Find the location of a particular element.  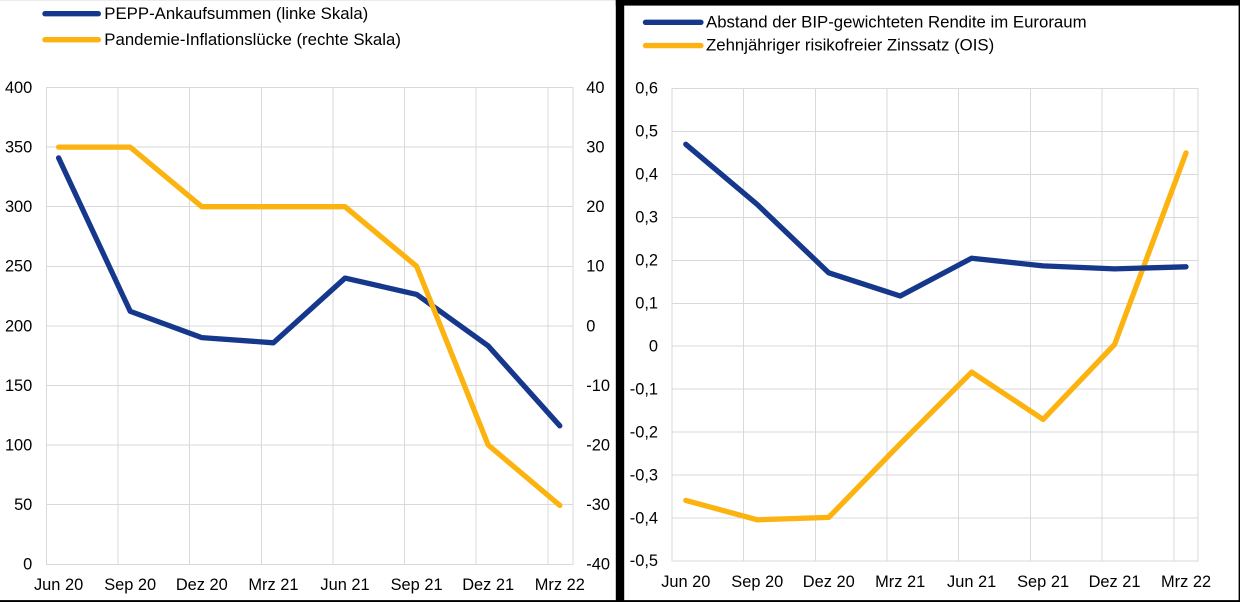

svg-text: -20 is located at coordinates (598, 446).